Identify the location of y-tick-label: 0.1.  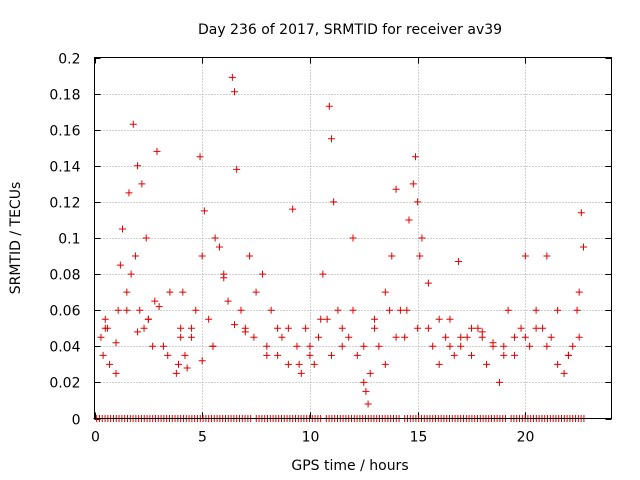
(69, 240).